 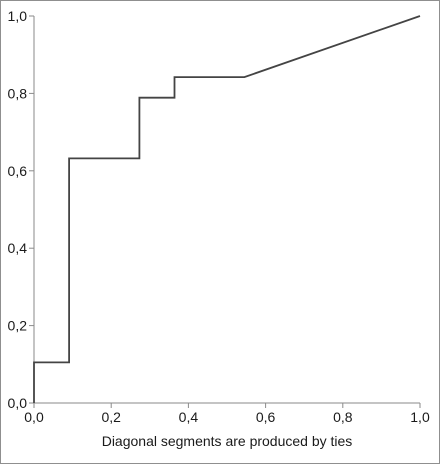 What do you see at coordinates (227, 441) in the screenshot?
I see `x-axis-title: Diagonal segments are produced by ties` at bounding box center [227, 441].